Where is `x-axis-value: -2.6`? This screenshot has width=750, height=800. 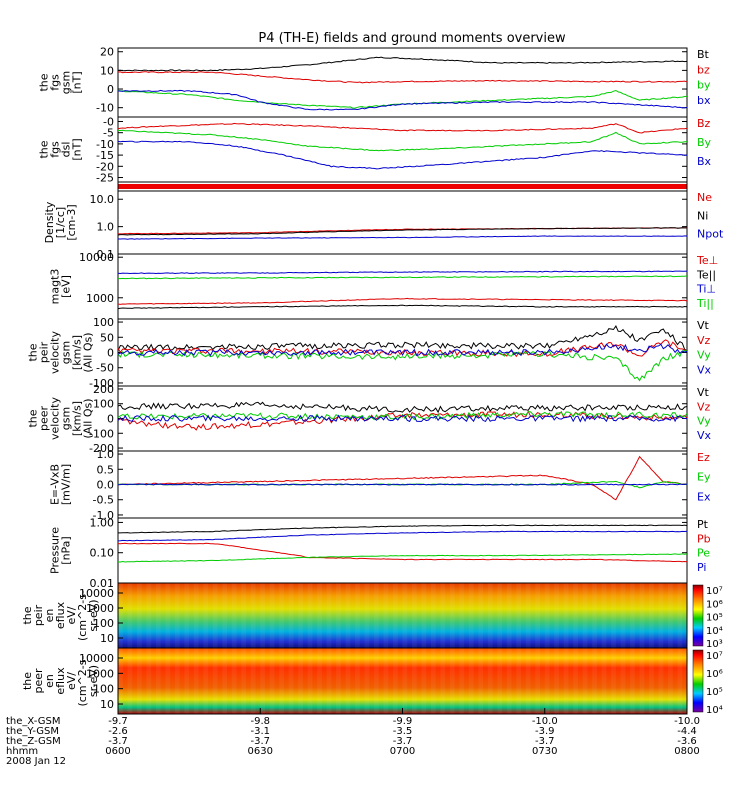
x-axis-value: -2.6 is located at coordinates (118, 731).